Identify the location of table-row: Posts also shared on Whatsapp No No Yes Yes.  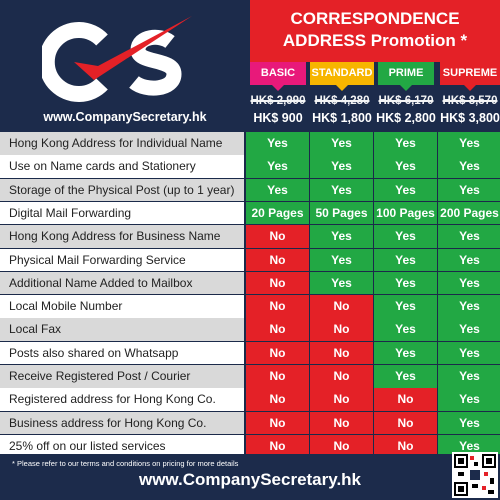
(250, 353).